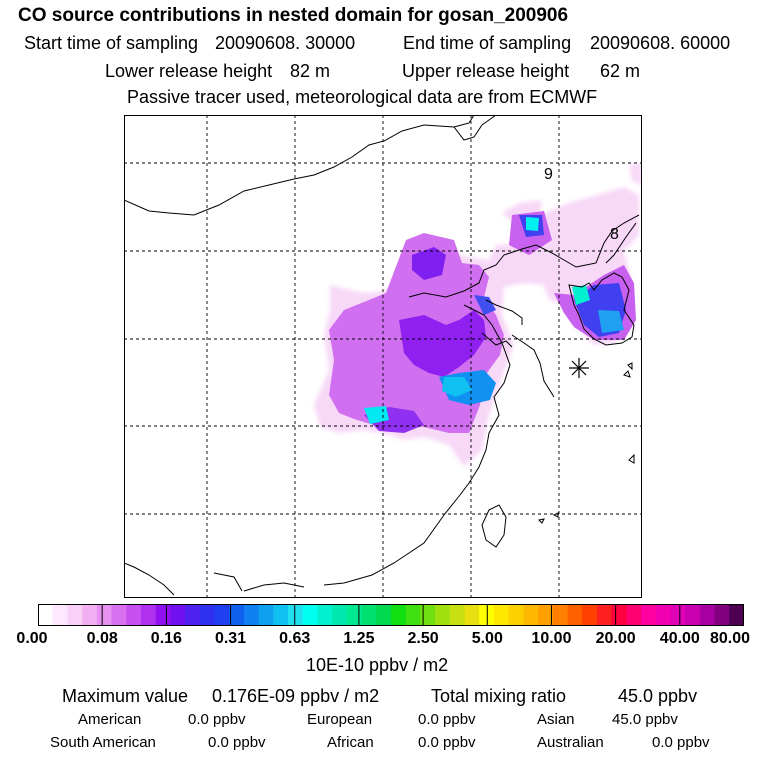 Image resolution: width=768 pixels, height=768 pixels. I want to click on upper-height-value: 62 m, so click(620, 71).